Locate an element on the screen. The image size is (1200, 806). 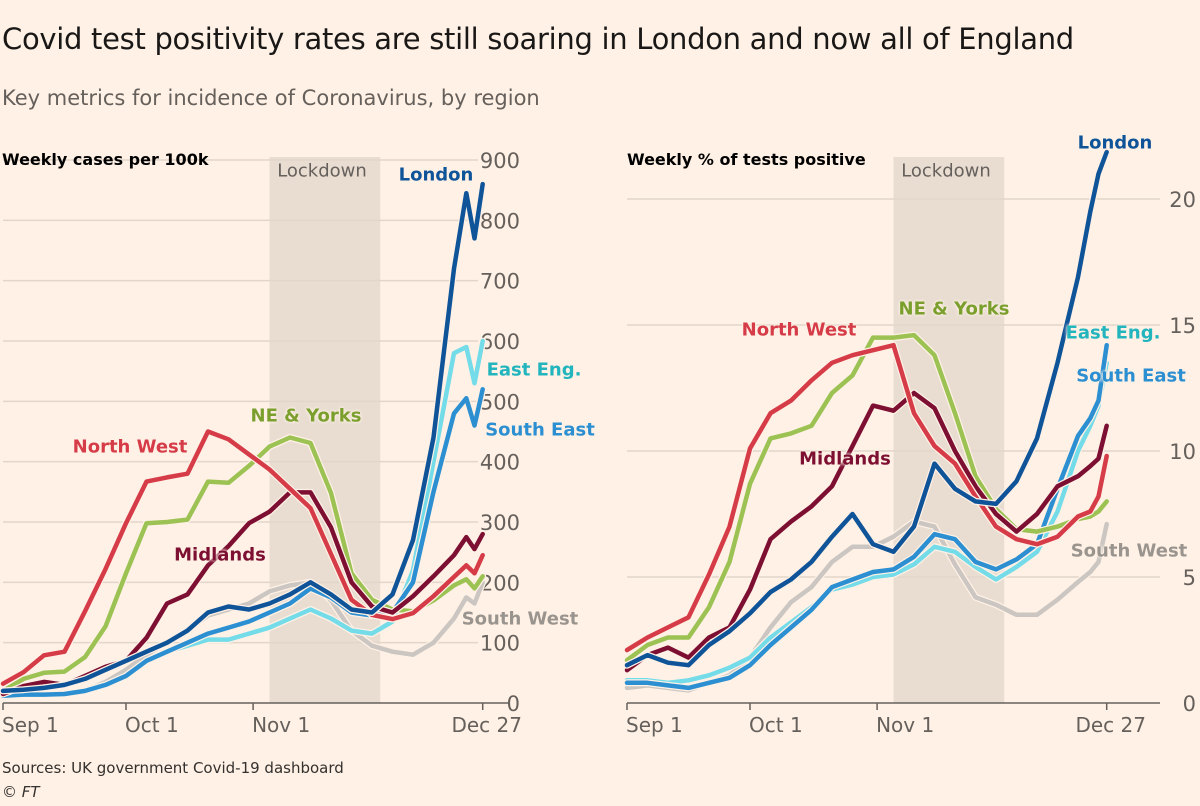
left-x-tick-label: Nov 1 is located at coordinates (281, 725).